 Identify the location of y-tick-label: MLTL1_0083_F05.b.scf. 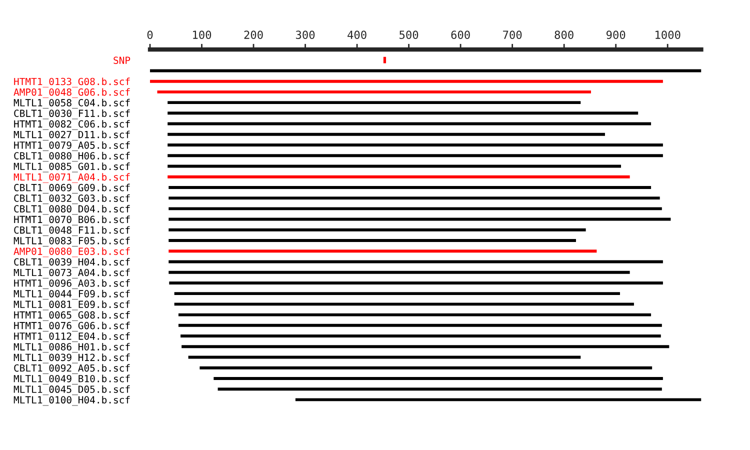
(72, 241).